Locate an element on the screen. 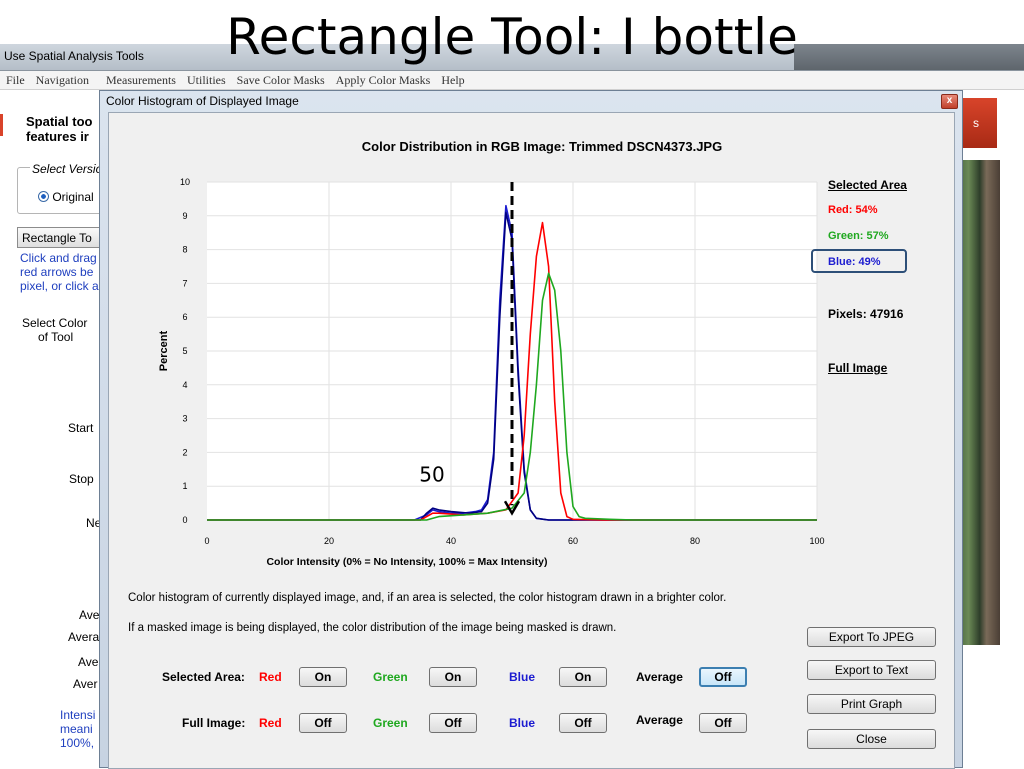  y-tick-label: 7 is located at coordinates (184, 283).